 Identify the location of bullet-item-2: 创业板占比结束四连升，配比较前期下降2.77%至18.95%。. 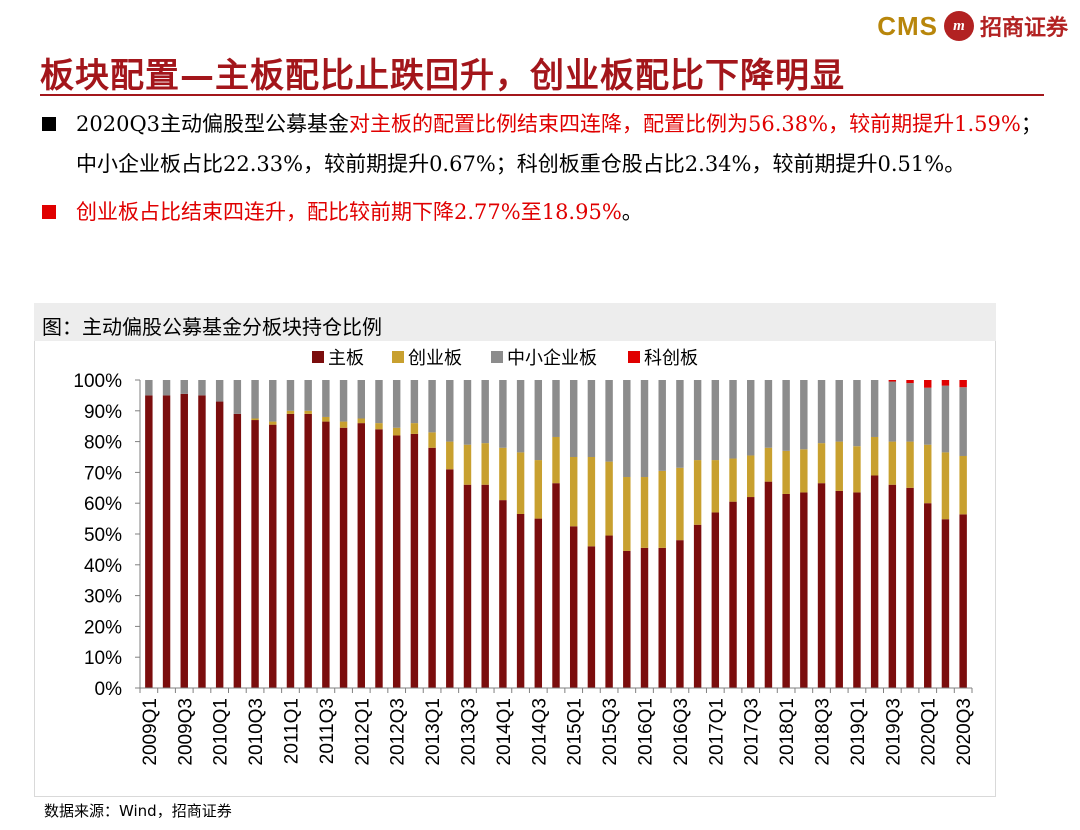
(542, 212).